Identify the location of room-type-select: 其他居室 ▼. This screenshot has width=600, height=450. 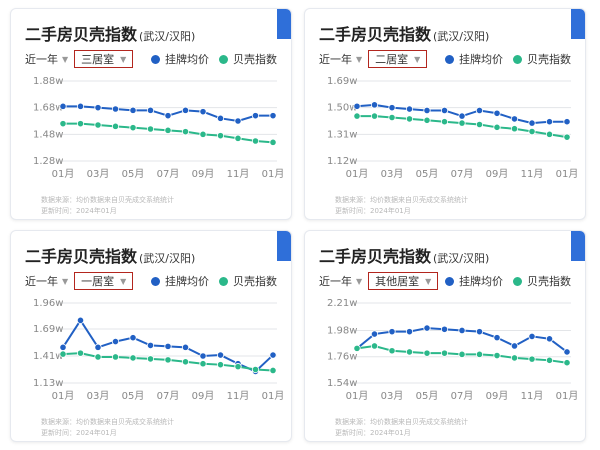
(403, 281).